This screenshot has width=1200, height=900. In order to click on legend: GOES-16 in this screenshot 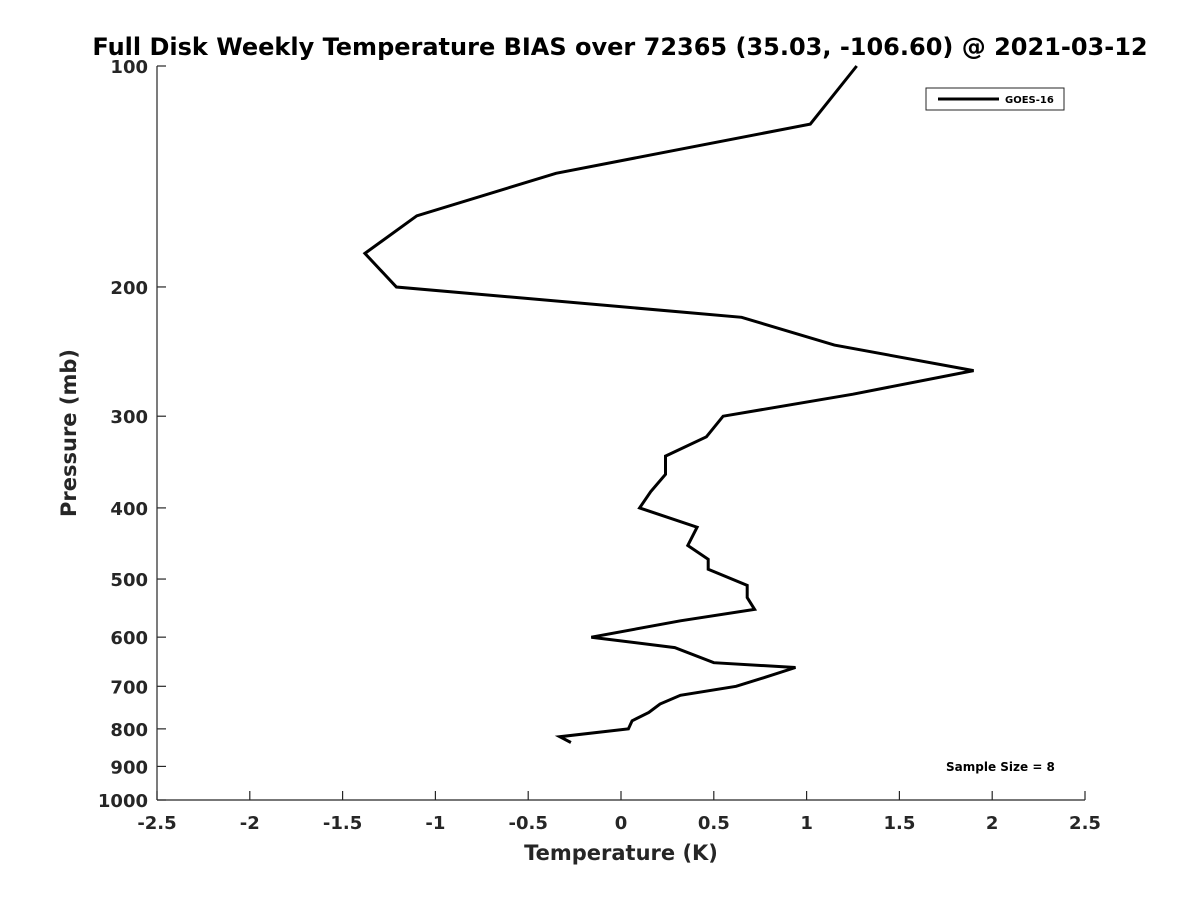, I will do `click(995, 99)`.